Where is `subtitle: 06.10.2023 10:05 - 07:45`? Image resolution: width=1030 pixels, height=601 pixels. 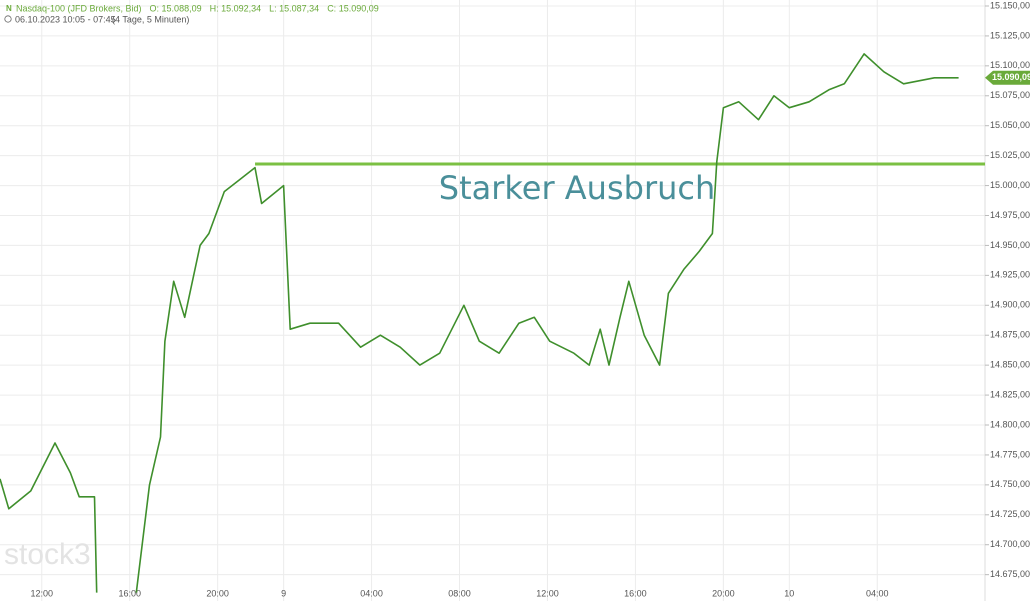 subtitle: 06.10.2023 10:05 - 07:45 is located at coordinates (65, 19).